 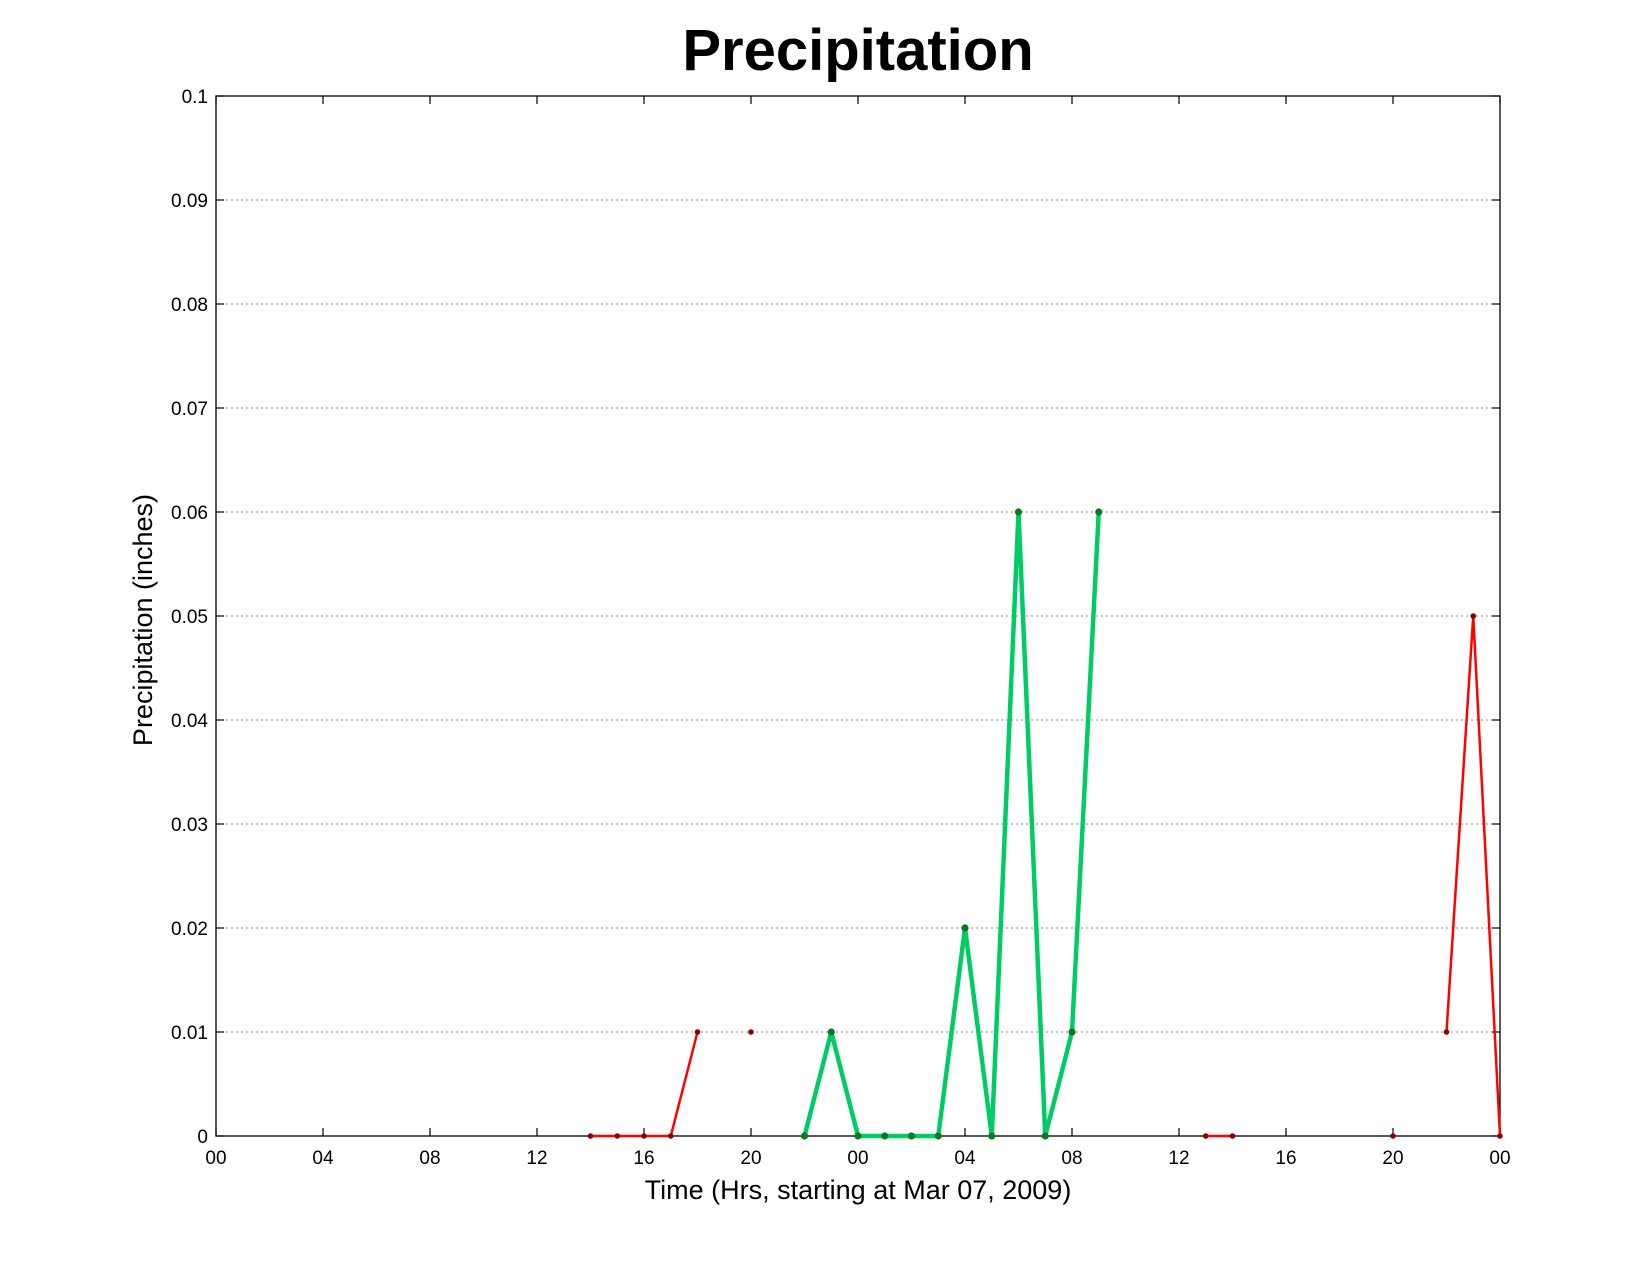 What do you see at coordinates (189, 201) in the screenshot?
I see `y-tick-label: 0.09` at bounding box center [189, 201].